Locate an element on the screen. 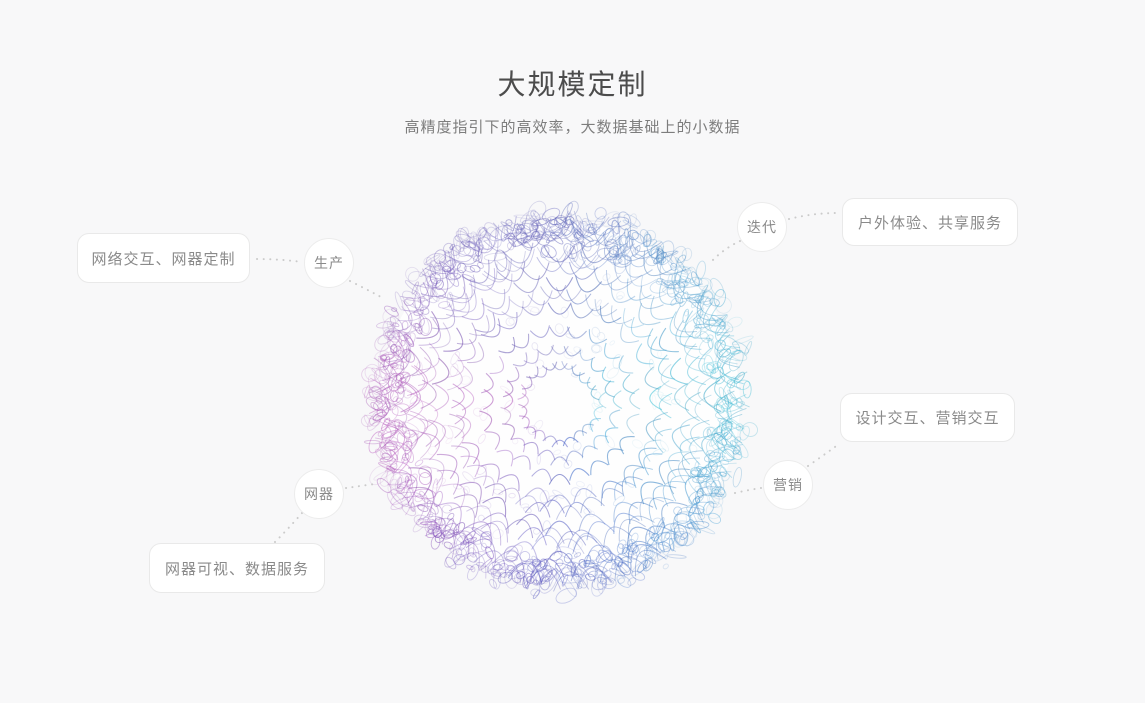 This screenshot has height=703, width=1145. label-box-marketing: 设计交互、营销交互 is located at coordinates (927, 417).